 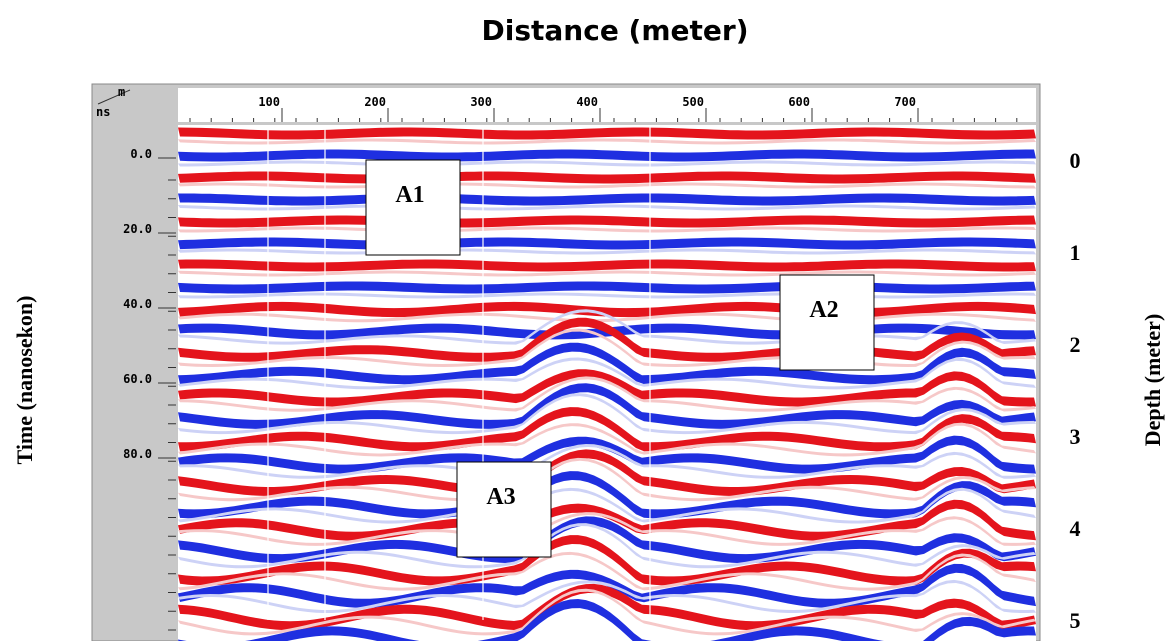 What do you see at coordinates (1075, 436) in the screenshot?
I see `depth-tick-label: 3` at bounding box center [1075, 436].